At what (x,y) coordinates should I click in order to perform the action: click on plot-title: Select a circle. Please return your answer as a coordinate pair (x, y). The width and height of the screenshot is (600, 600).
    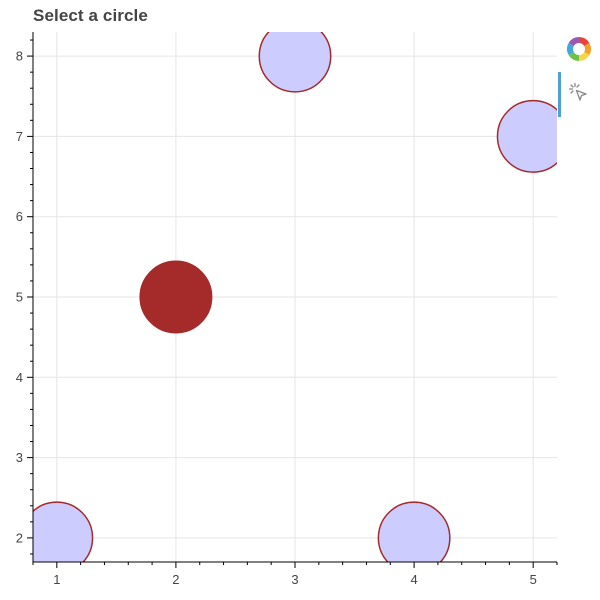
    Looking at the image, I should click on (90, 15).